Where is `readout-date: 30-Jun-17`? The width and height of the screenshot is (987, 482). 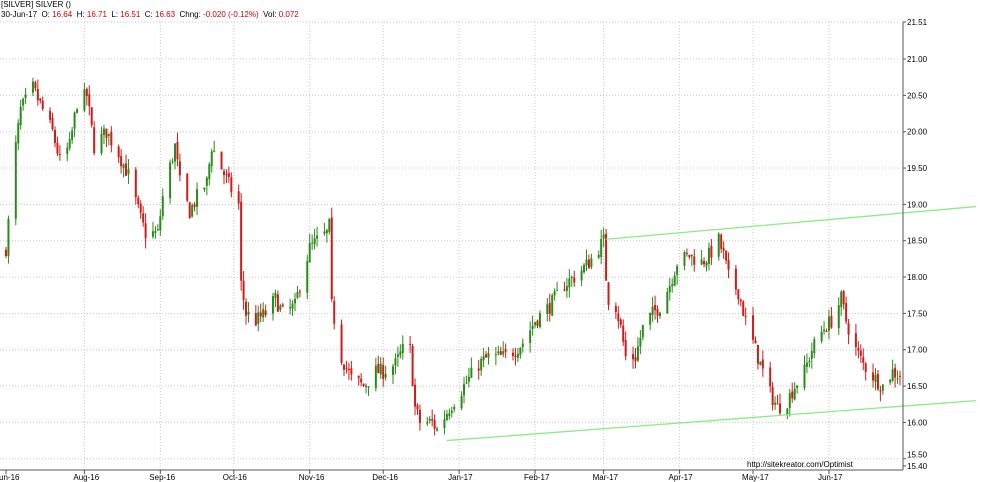 readout-date: 30-Jun-17 is located at coordinates (19, 14).